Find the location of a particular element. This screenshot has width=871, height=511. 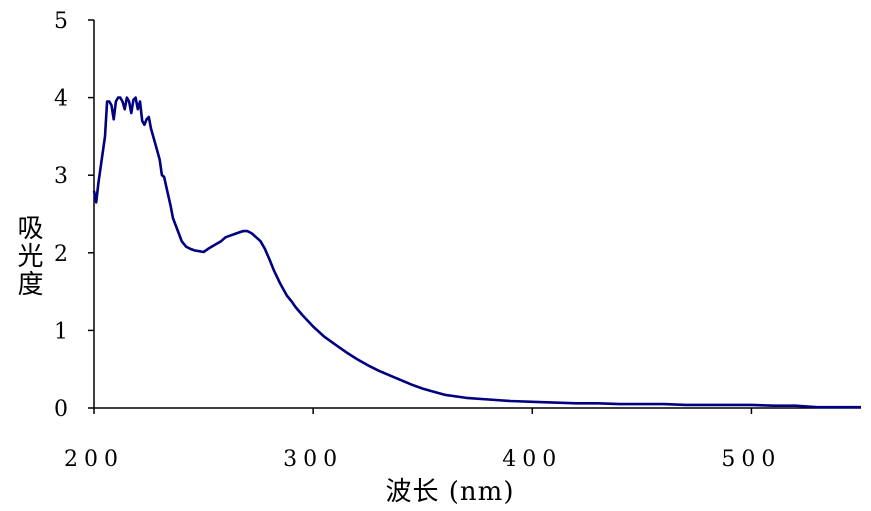

y-tick-label: 5 is located at coordinates (61, 21).